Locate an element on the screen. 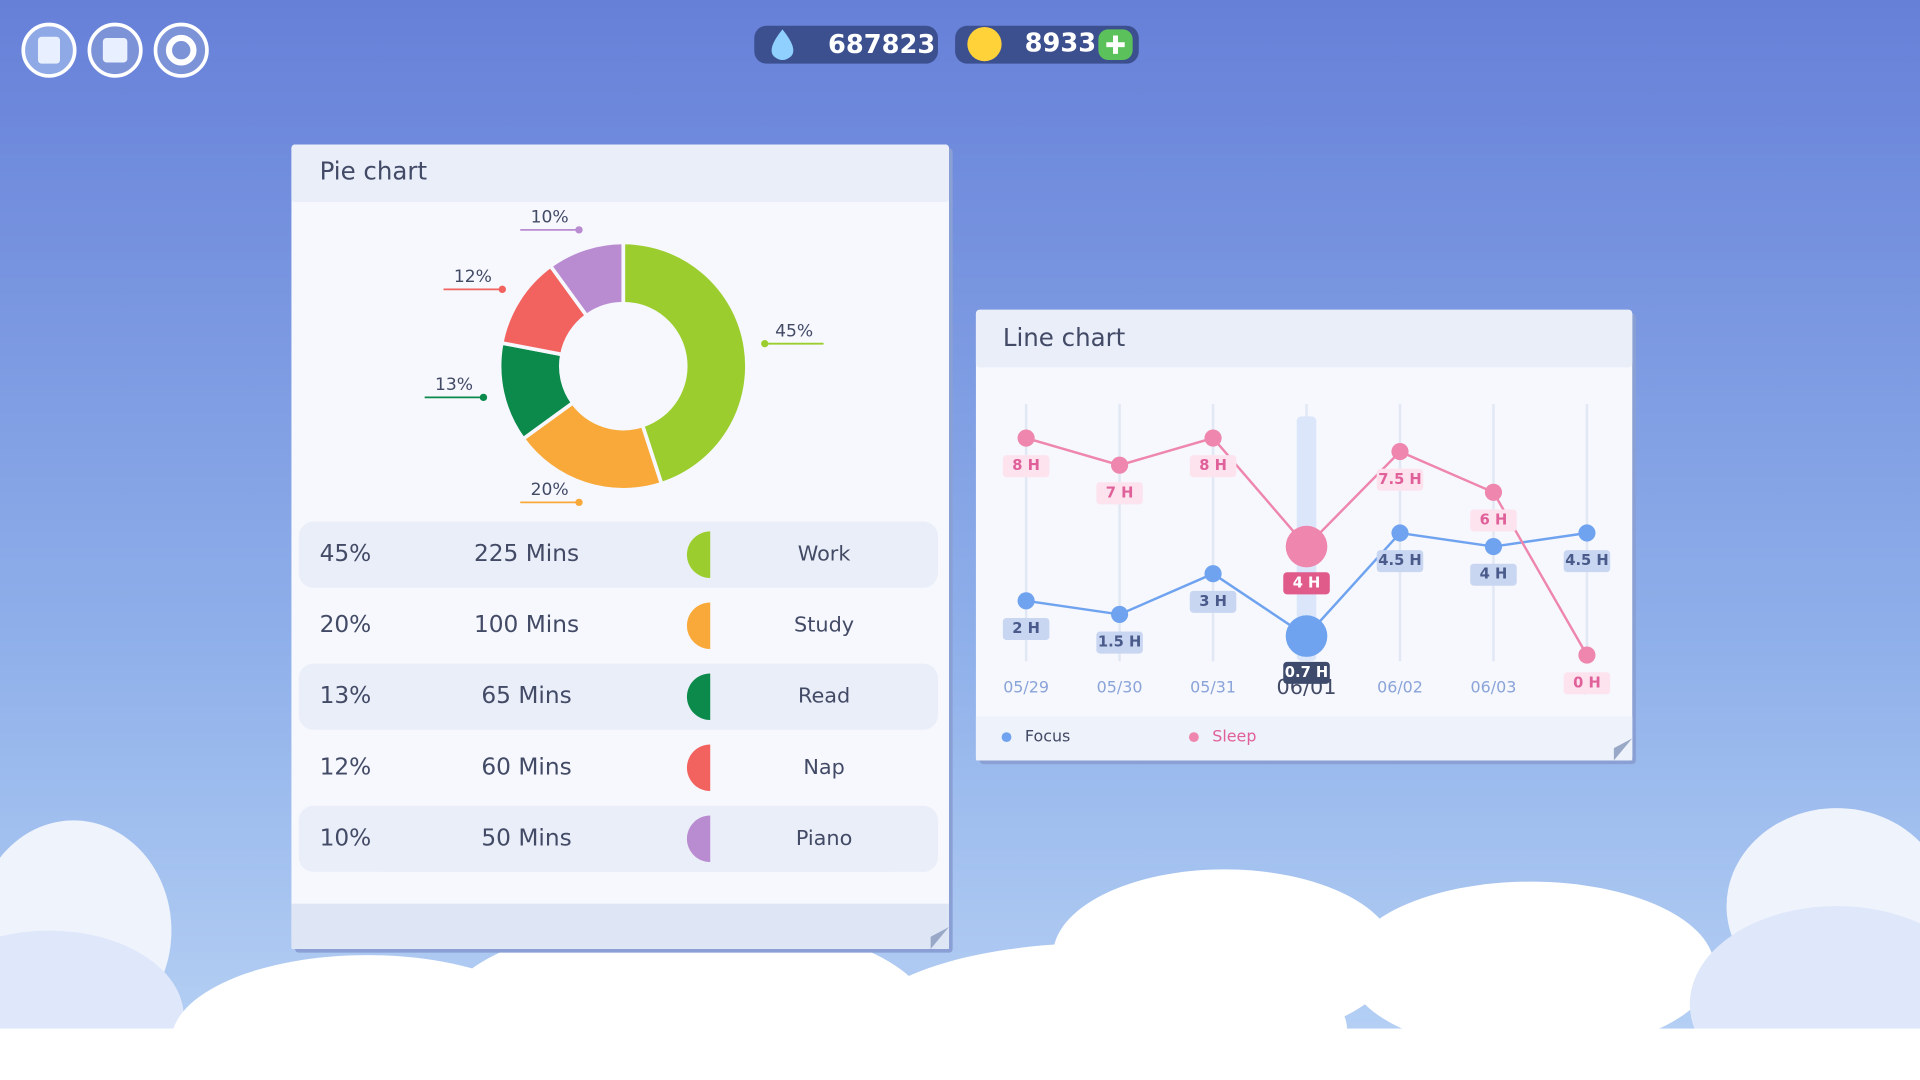  table-minutes: 50 Mins is located at coordinates (526, 837).